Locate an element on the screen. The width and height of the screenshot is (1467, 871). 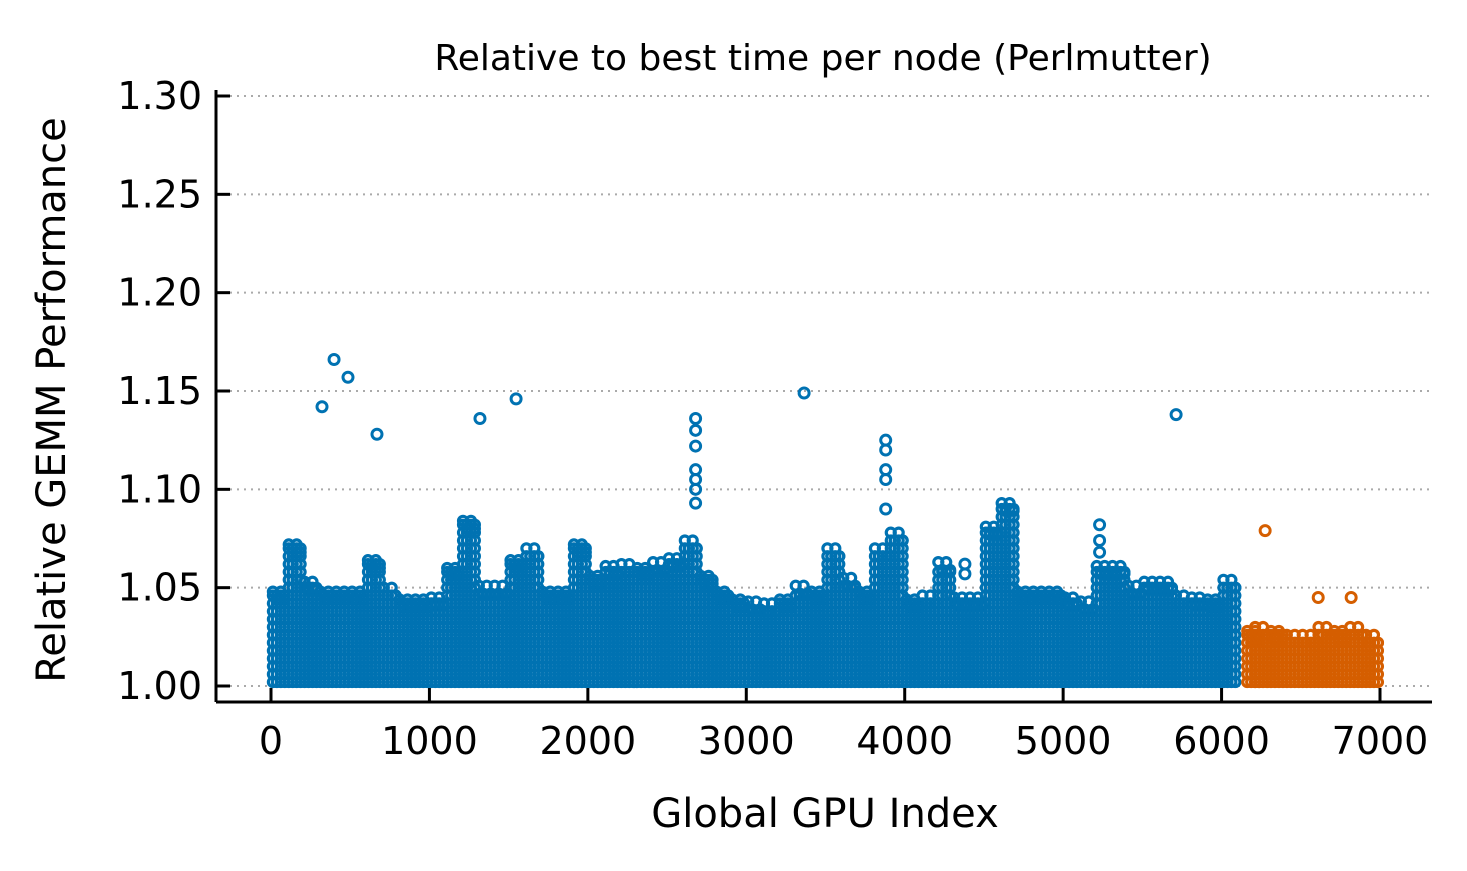
y-tick-label: 1.10 is located at coordinates (159, 489).